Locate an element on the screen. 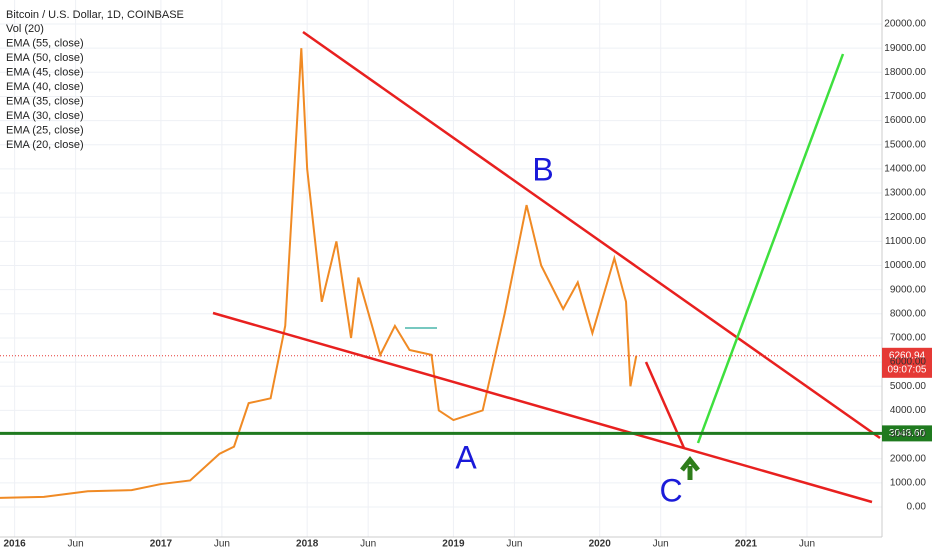  y-tick-label: 0.00 is located at coordinates (917, 507).